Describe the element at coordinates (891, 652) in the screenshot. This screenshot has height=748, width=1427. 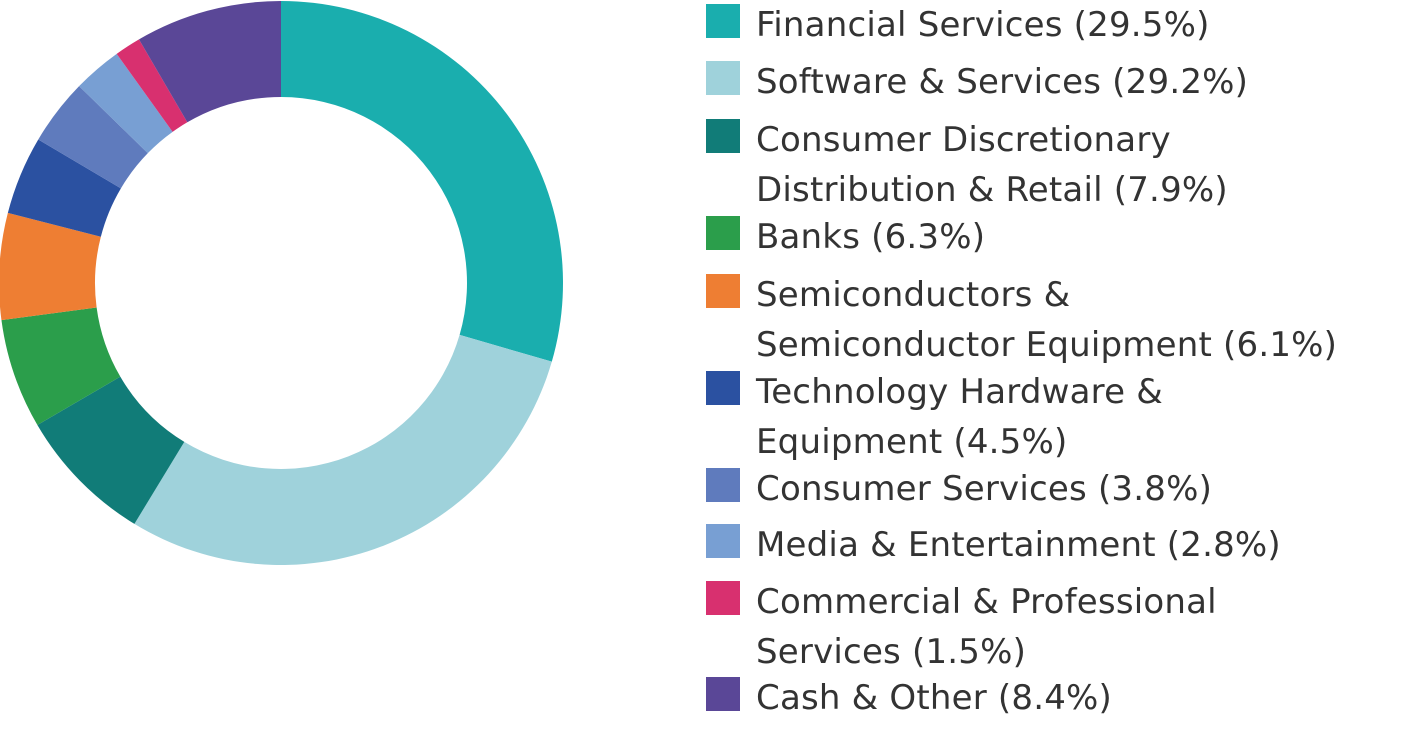
I see `legend-label: Services (1.5%)` at that location.